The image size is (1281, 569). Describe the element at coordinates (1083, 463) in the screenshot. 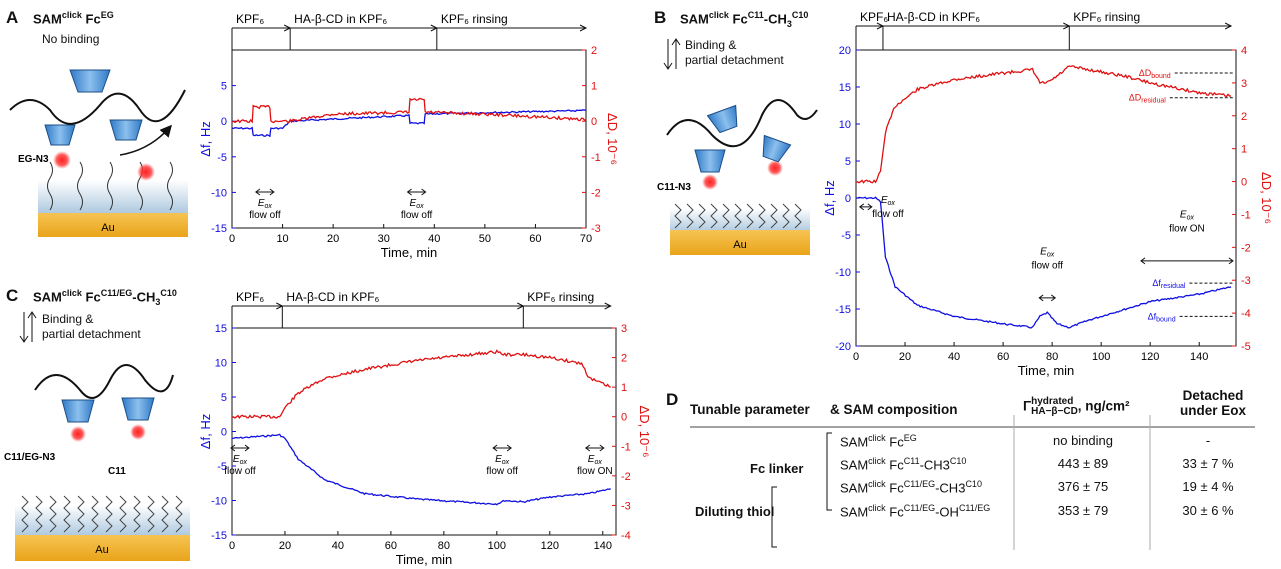

I see `table-row-gamma: 443 ± 89` at that location.